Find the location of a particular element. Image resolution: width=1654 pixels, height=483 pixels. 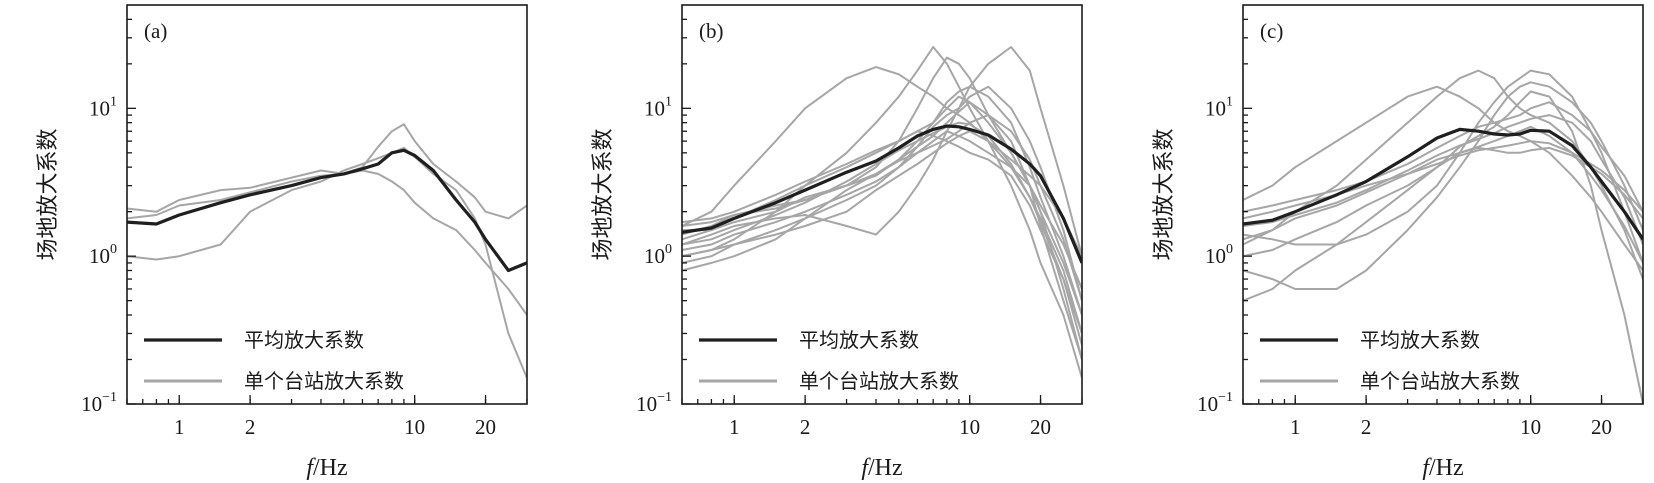

panel-label: (b) is located at coordinates (711, 31).